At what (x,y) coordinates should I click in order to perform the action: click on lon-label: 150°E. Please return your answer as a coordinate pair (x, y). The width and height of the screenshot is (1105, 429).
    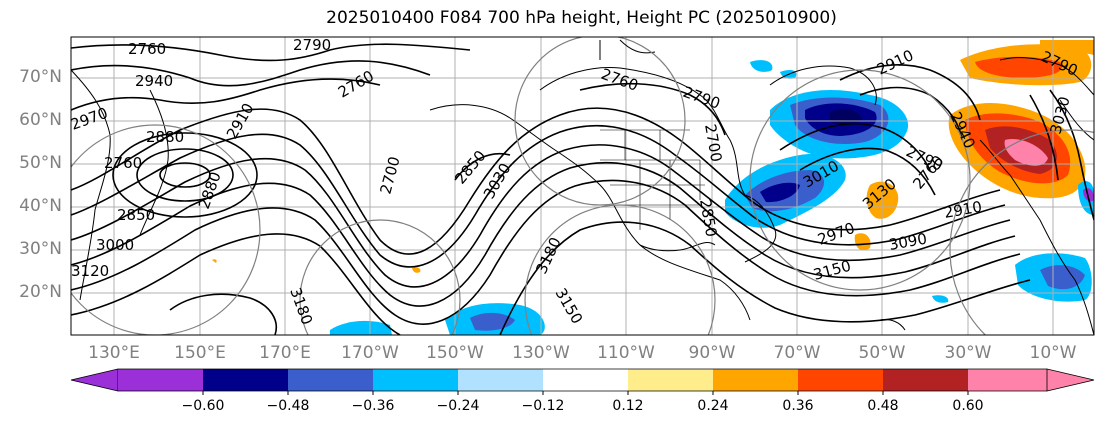
    Looking at the image, I should click on (200, 353).